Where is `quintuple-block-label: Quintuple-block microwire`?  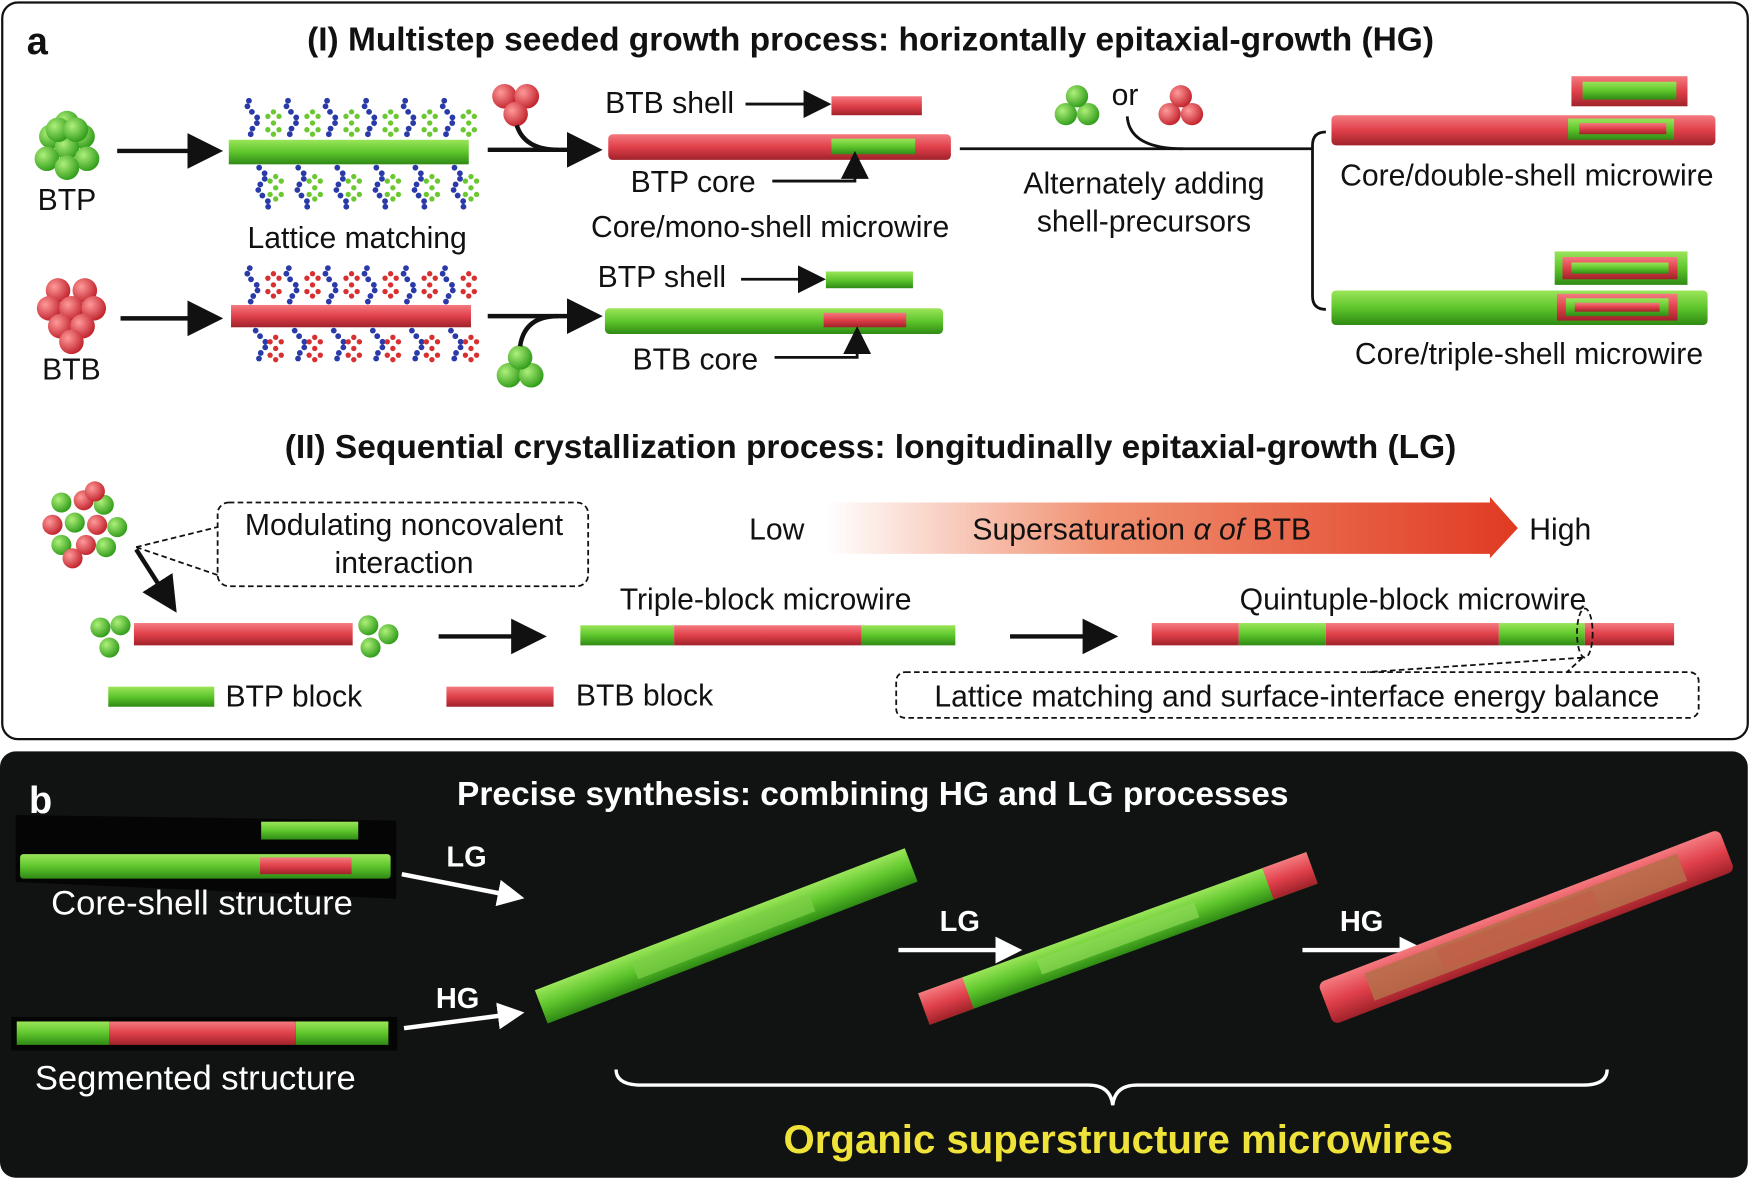 quintuple-block-label: Quintuple-block microwire is located at coordinates (1413, 600).